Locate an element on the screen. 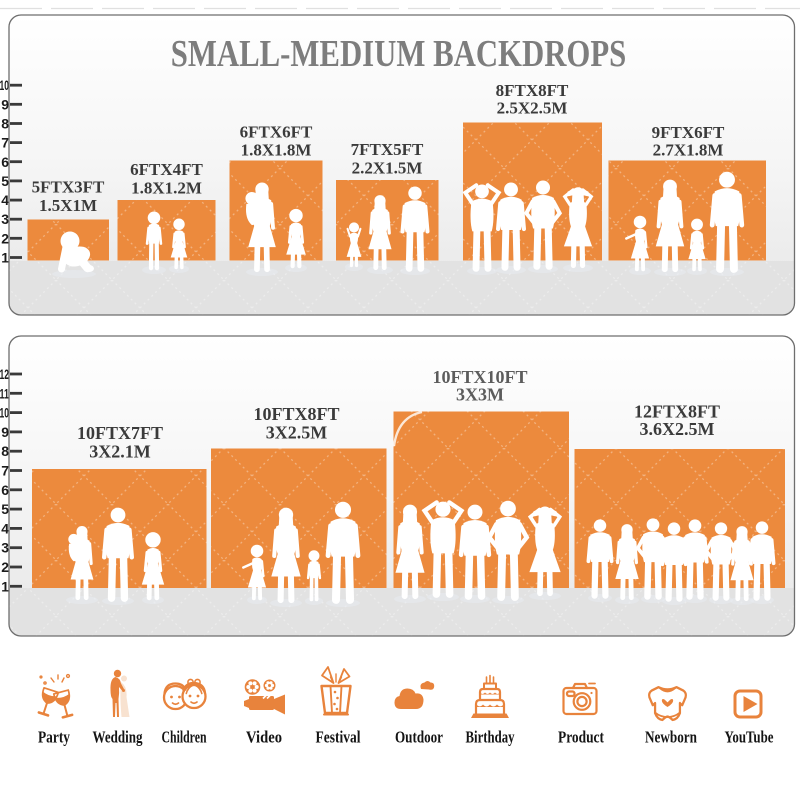 This screenshot has width=800, height=800. svg-text: 11 is located at coordinates (4, 393).